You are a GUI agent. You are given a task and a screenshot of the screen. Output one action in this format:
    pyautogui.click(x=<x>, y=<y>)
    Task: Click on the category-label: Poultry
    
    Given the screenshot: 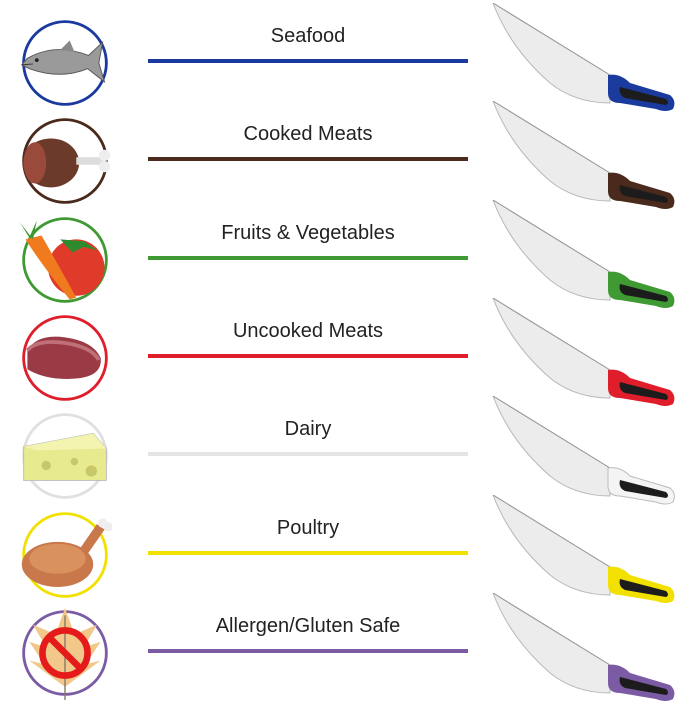 What is the action you would take?
    pyautogui.click(x=308, y=527)
    